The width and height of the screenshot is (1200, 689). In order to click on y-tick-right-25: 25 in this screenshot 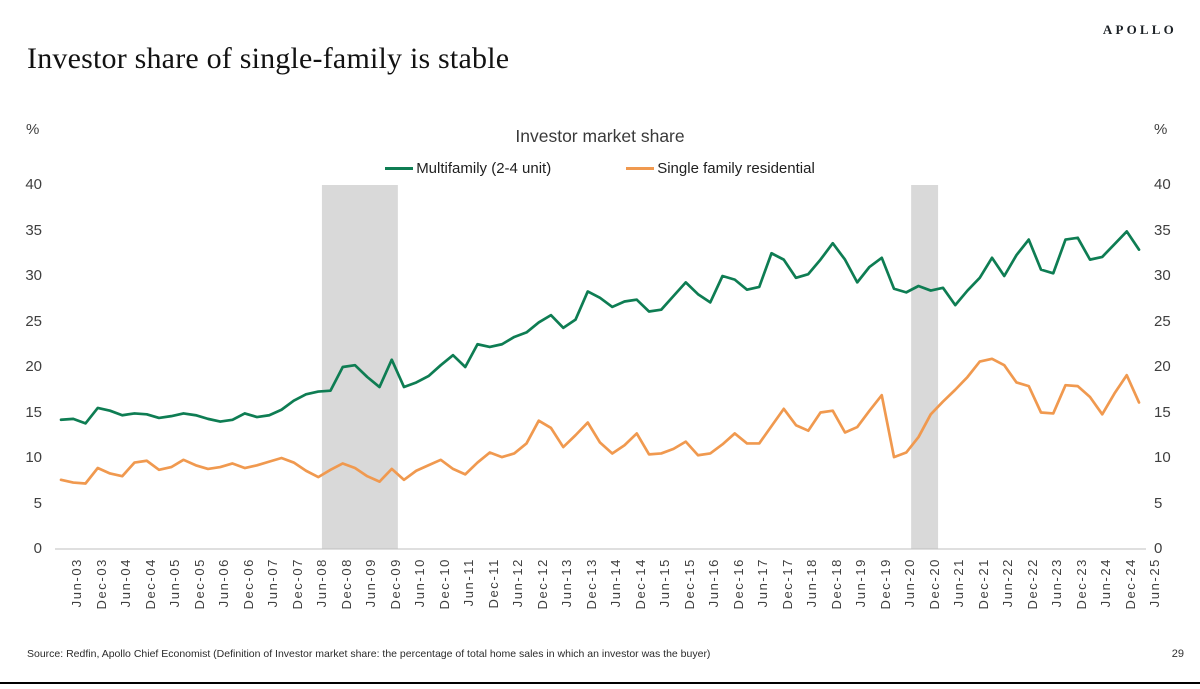, I will do `click(1162, 321)`.